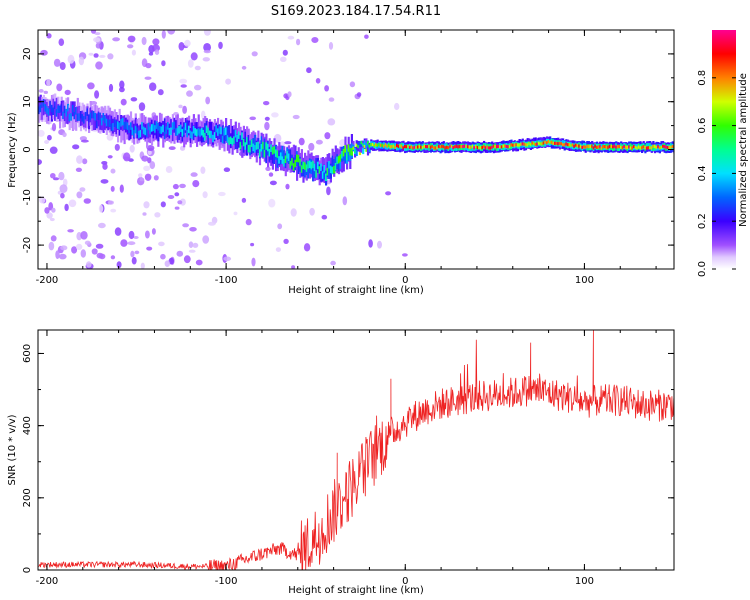 This screenshot has width=750, height=600. I want to click on colorbar-tick-label: 0.6, so click(702, 126).